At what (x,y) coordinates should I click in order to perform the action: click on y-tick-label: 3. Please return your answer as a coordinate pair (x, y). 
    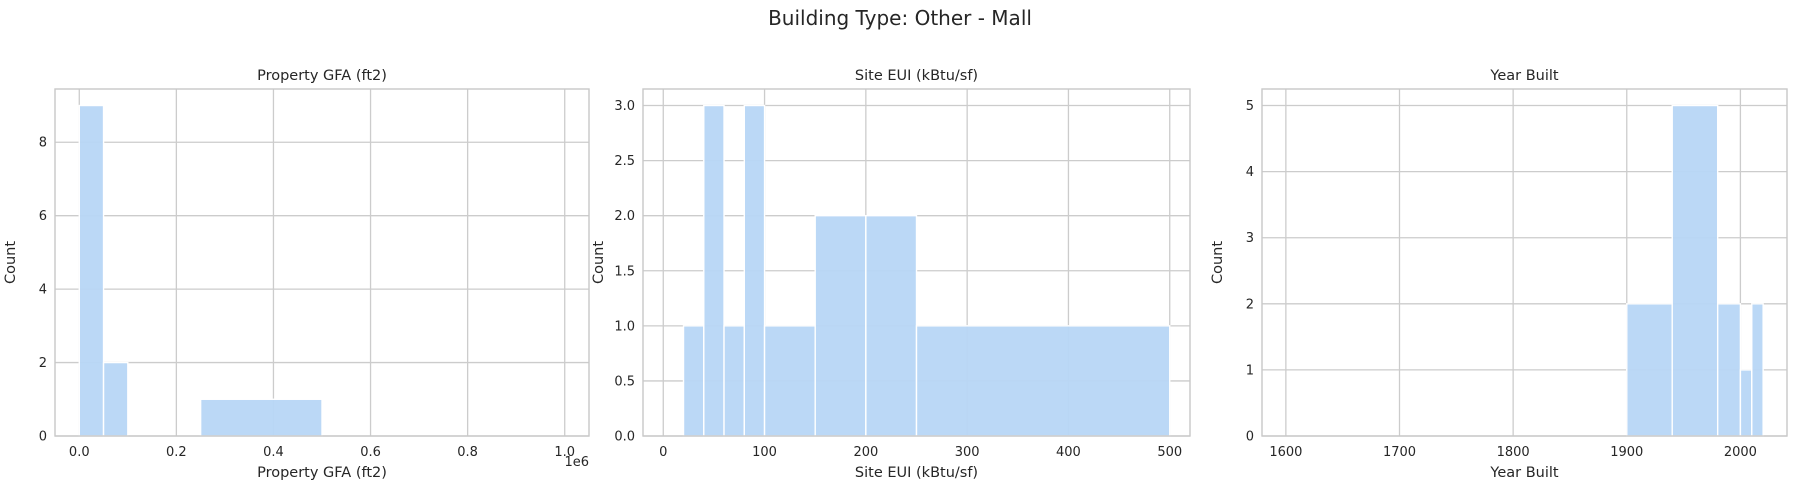
    Looking at the image, I should click on (1250, 238).